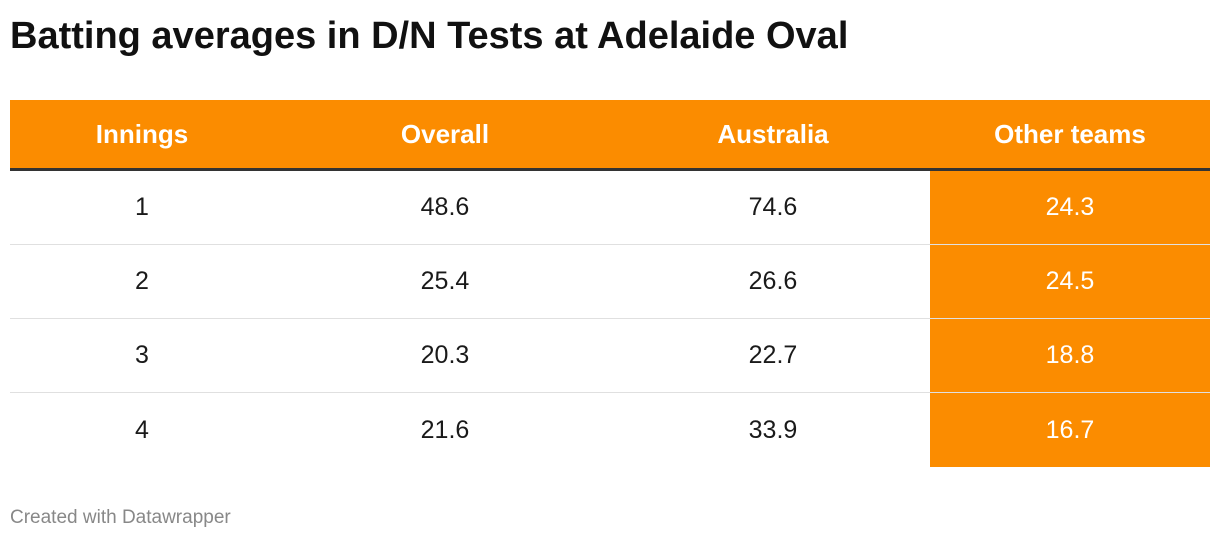  I want to click on cell-overall: 25.4, so click(445, 281).